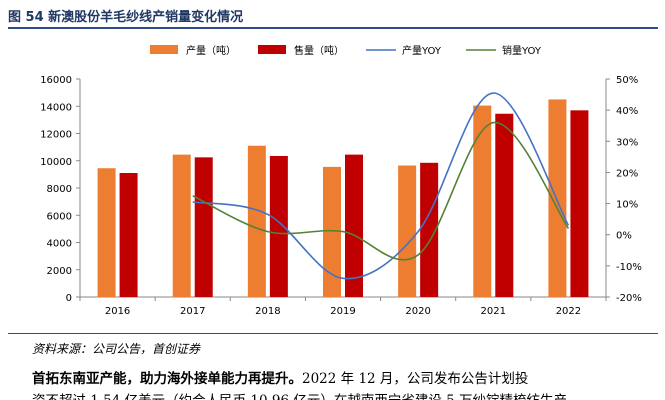 Image resolution: width=665 pixels, height=400 pixels. I want to click on x-tick-label: 2022, so click(568, 311).